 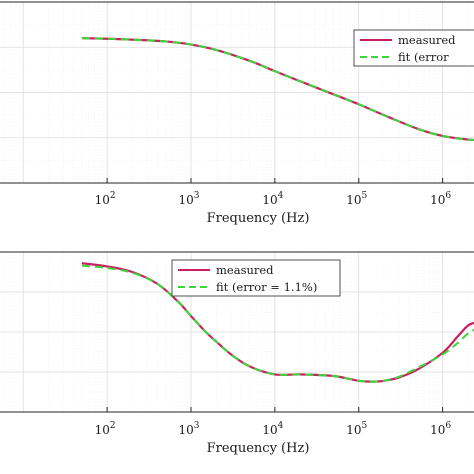 I want to click on bottom-x-tick-label: 10³, so click(x=188, y=429).